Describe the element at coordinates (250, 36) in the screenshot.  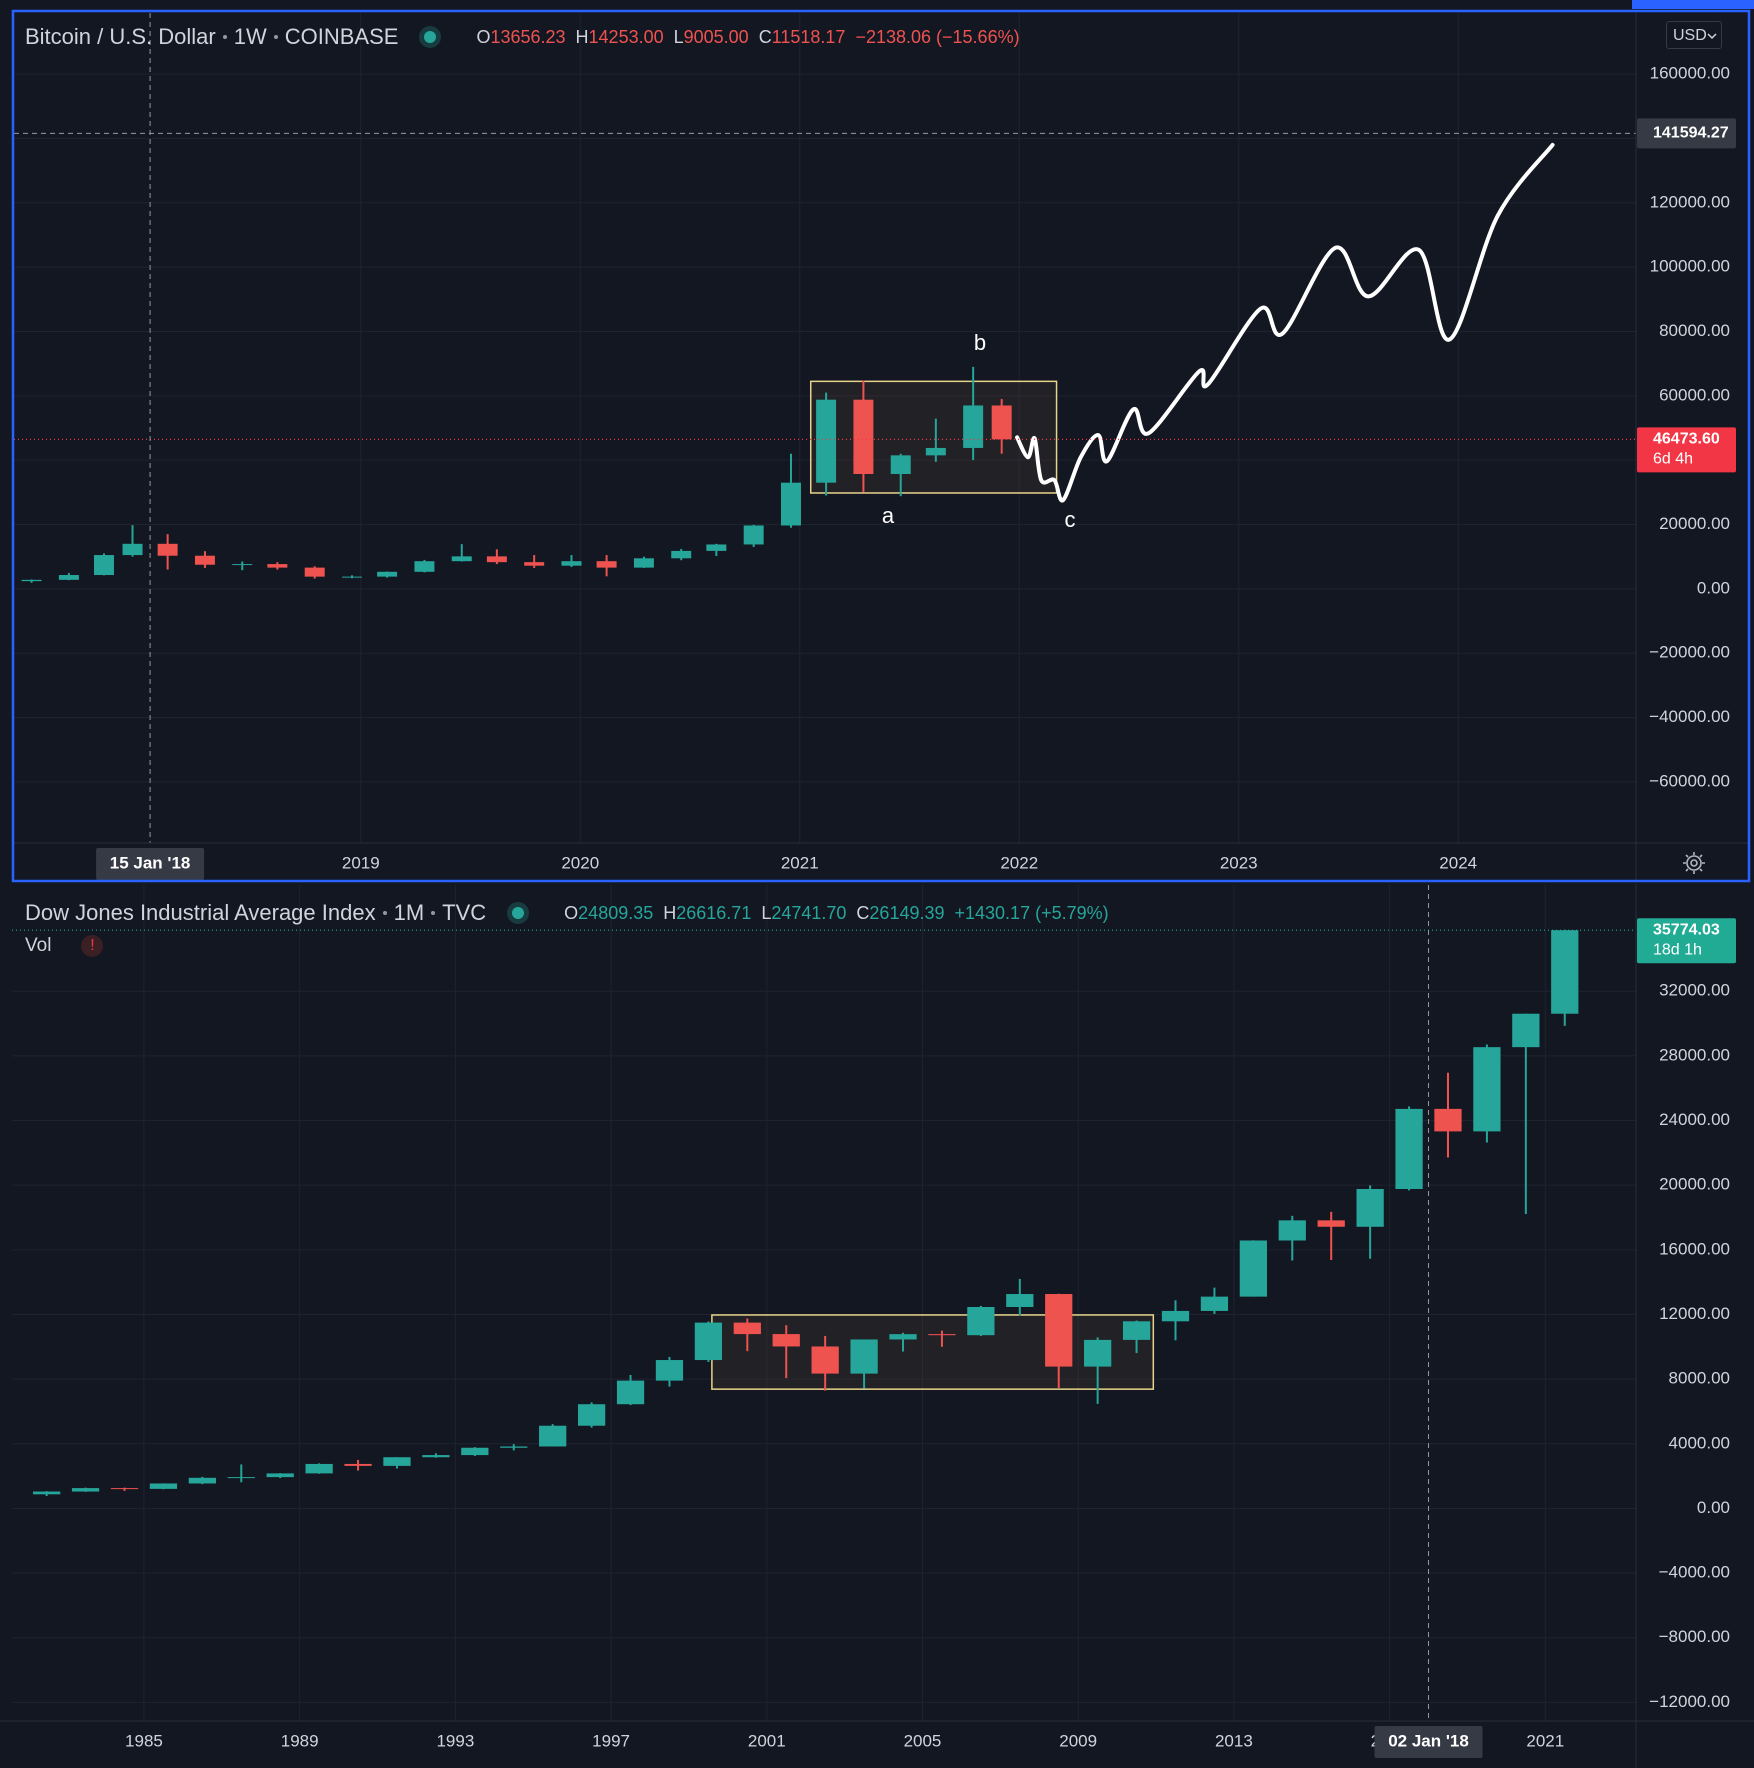
I see `interval: 1W` at that location.